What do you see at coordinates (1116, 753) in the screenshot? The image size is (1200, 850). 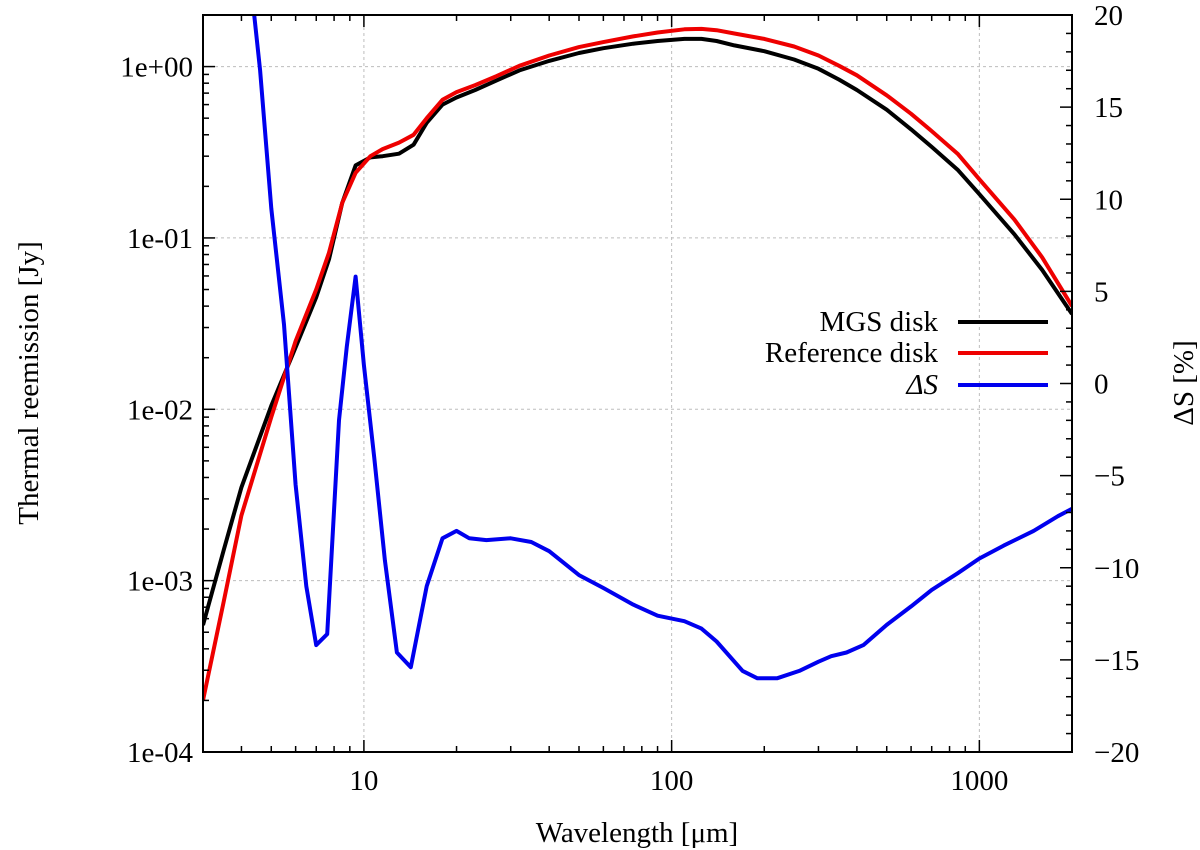 I see `y2-tick-label: −20` at bounding box center [1116, 753].